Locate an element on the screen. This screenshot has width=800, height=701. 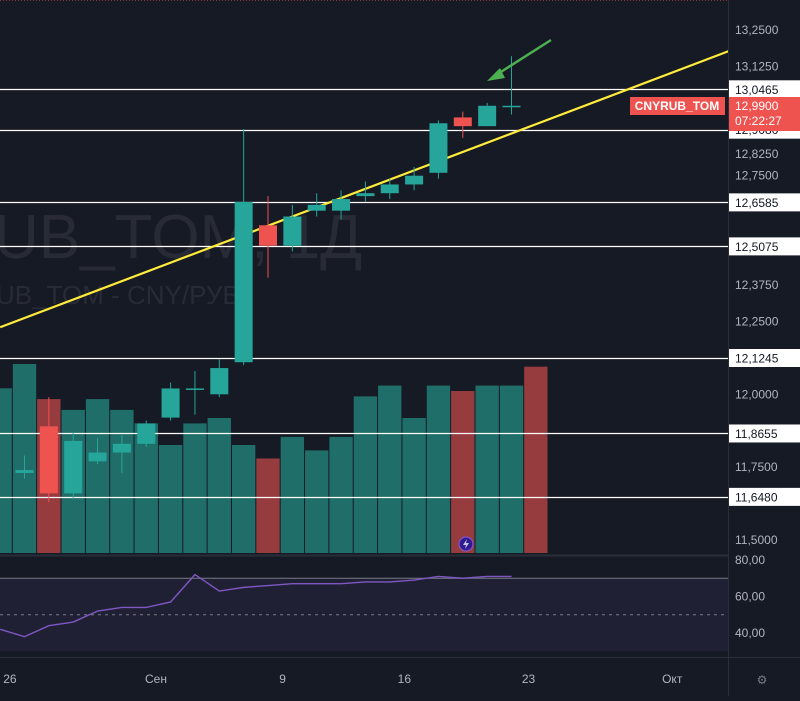
level-badge-label: 12,1245 is located at coordinates (757, 359).